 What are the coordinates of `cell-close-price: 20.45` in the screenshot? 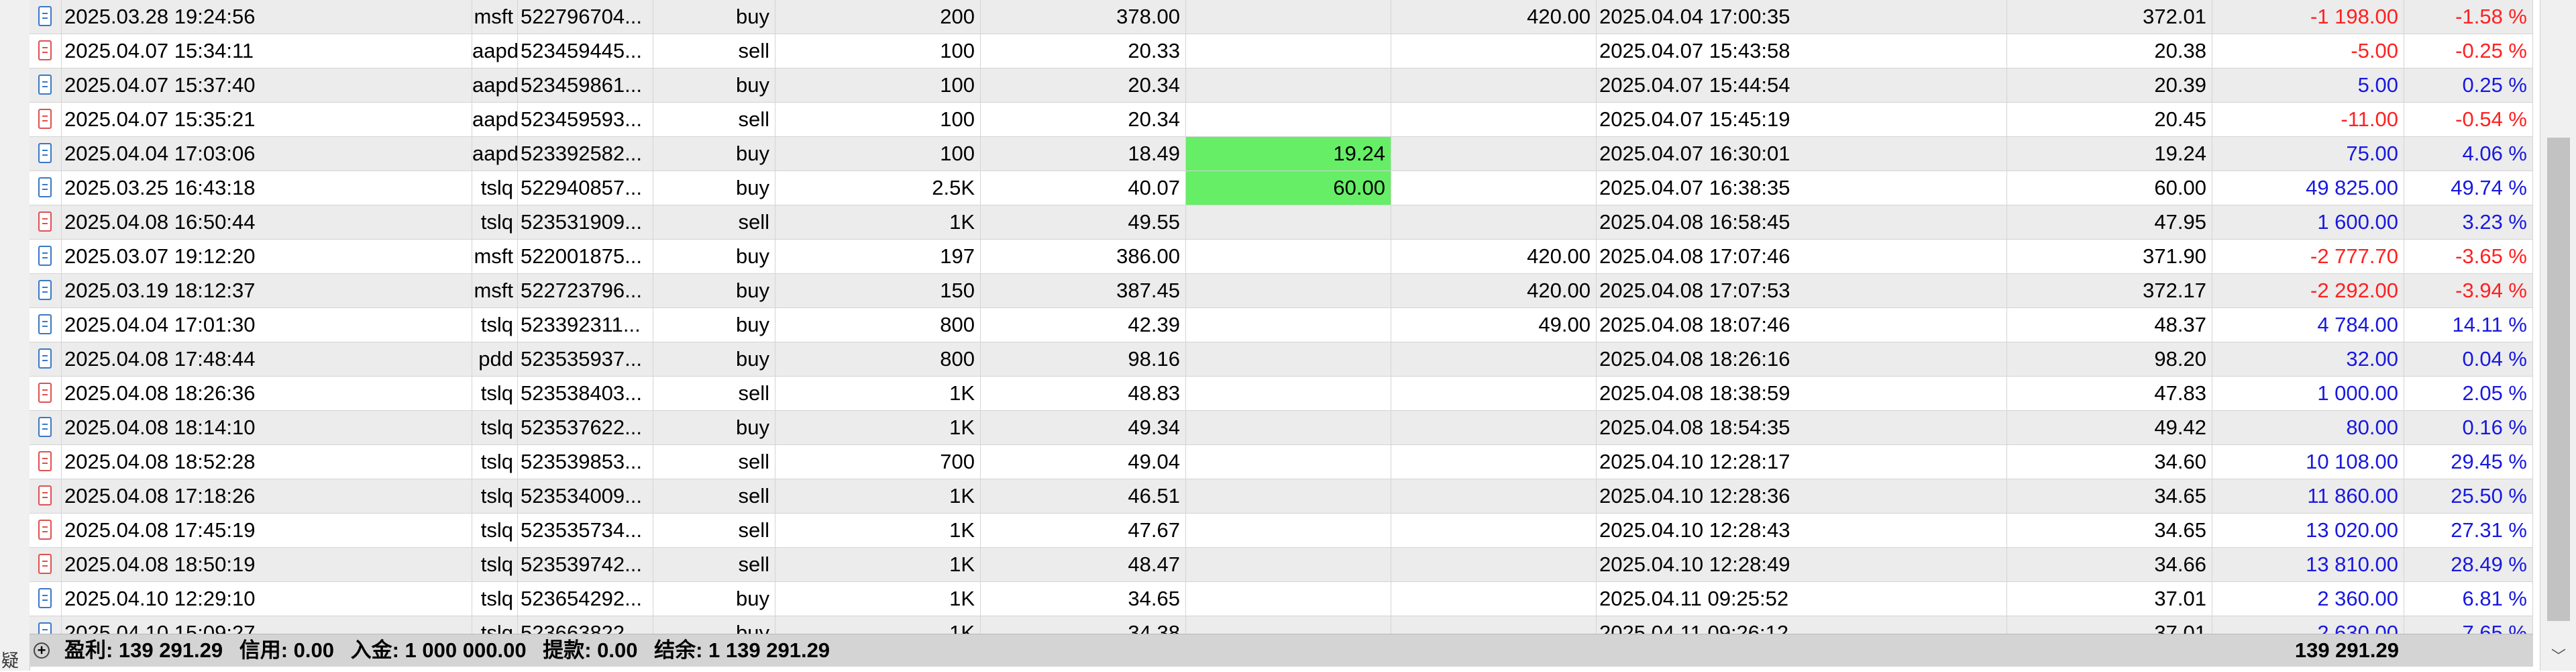 It's located at (2109, 119).